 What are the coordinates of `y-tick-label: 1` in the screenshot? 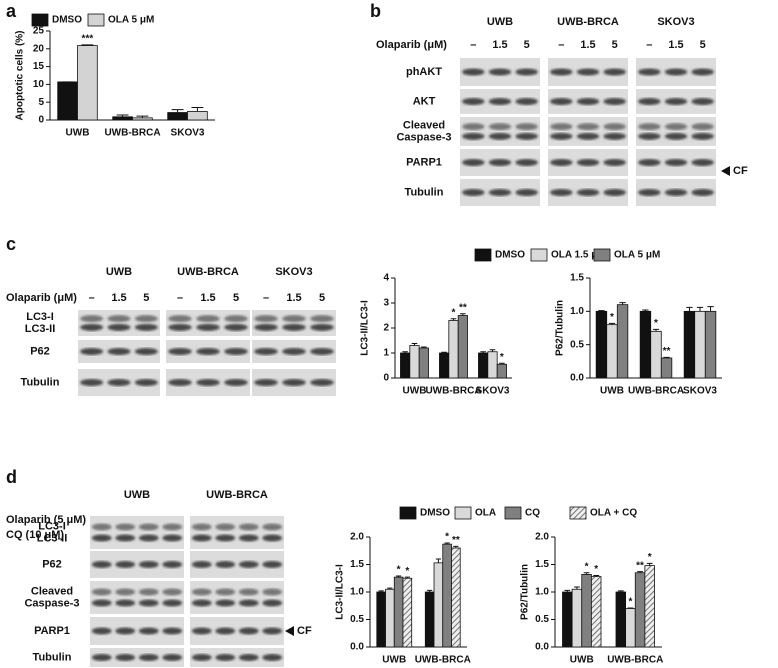 It's located at (386, 353).